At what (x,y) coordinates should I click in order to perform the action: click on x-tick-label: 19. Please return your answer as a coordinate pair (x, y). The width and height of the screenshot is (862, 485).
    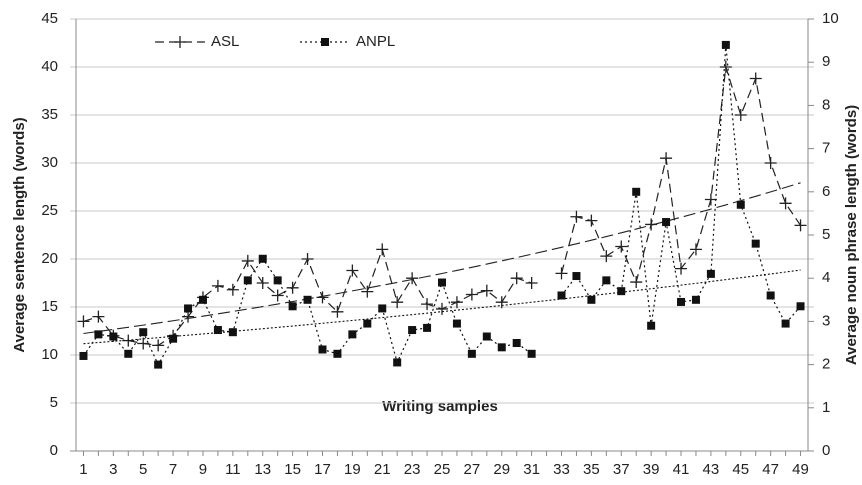
    Looking at the image, I should click on (352, 469).